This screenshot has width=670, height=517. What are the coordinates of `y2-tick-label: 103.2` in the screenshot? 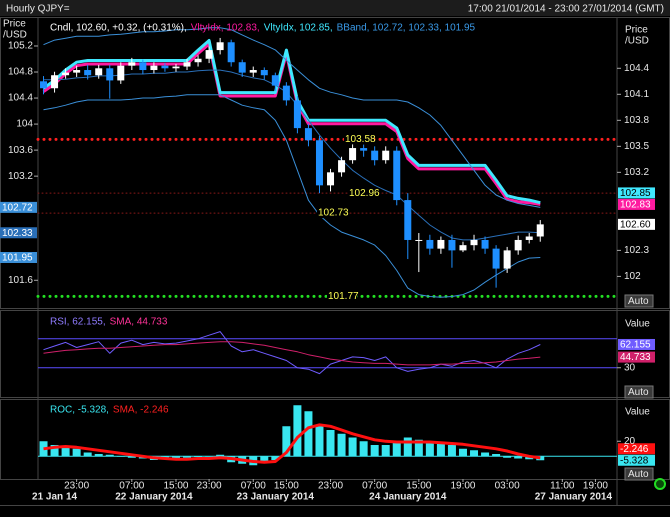 It's located at (20, 176).